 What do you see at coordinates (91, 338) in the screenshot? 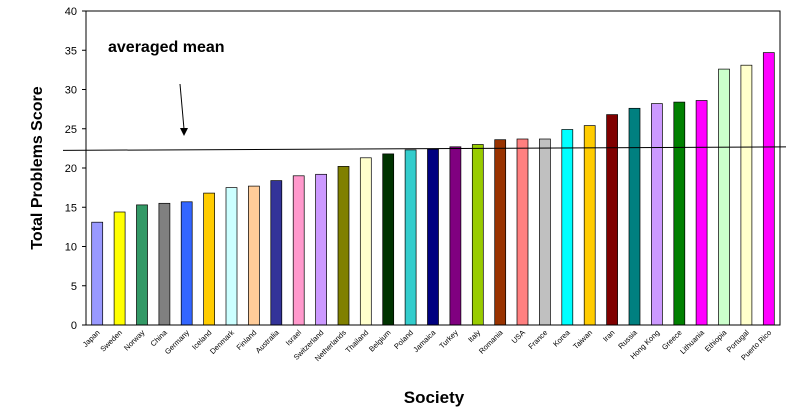
I see `x-tick-label: Japan` at bounding box center [91, 338].